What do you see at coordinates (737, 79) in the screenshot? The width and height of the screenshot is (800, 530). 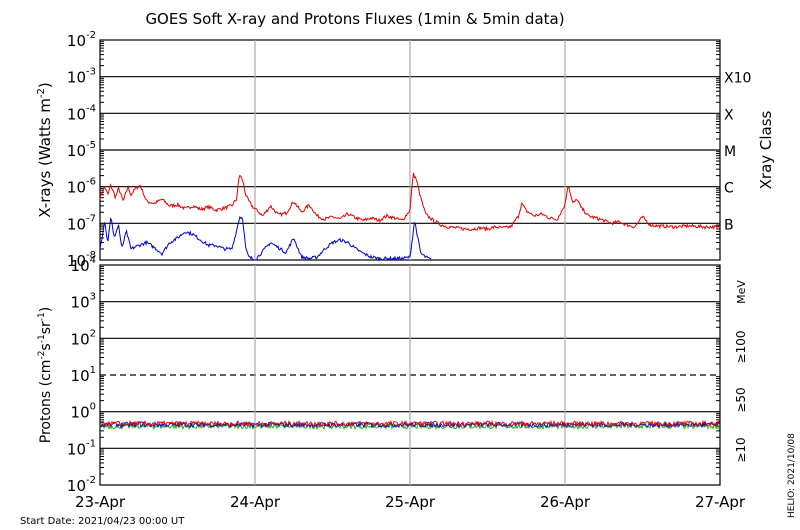 I see `xray-class-x10: X10` at bounding box center [737, 79].